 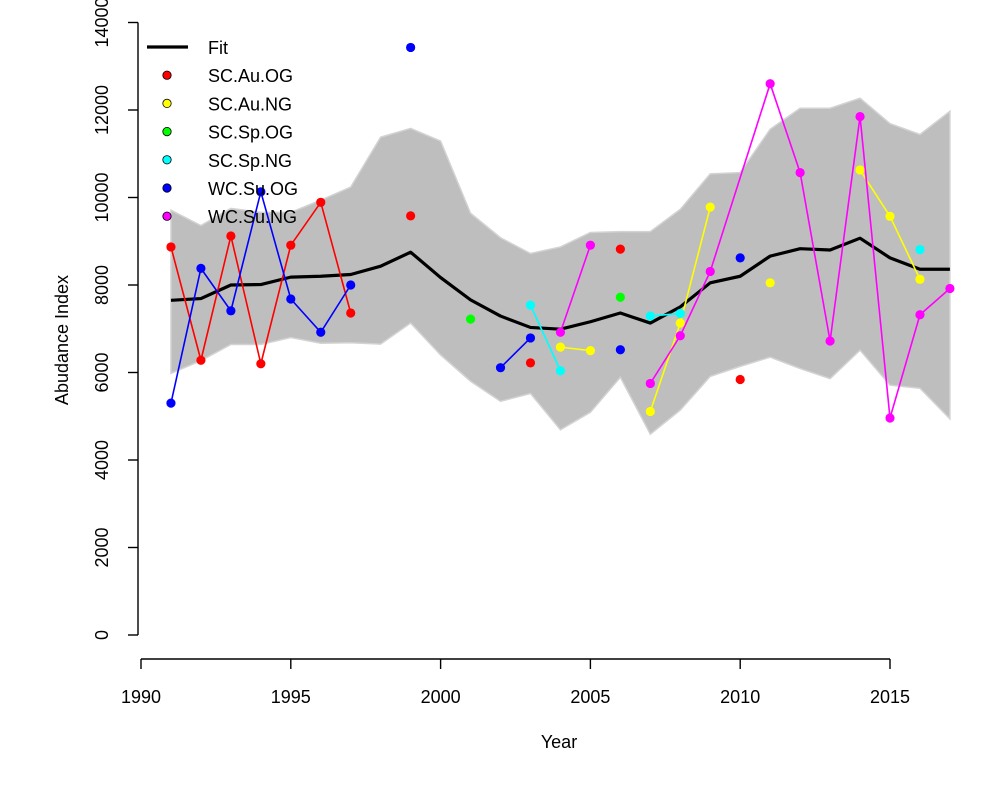 I want to click on data-point-wc-su-ng-2017, so click(x=950, y=288).